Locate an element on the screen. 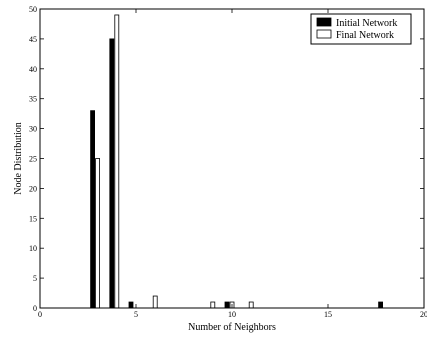 The width and height of the screenshot is (427, 341). legend-swatch-final-network is located at coordinates (324, 34).